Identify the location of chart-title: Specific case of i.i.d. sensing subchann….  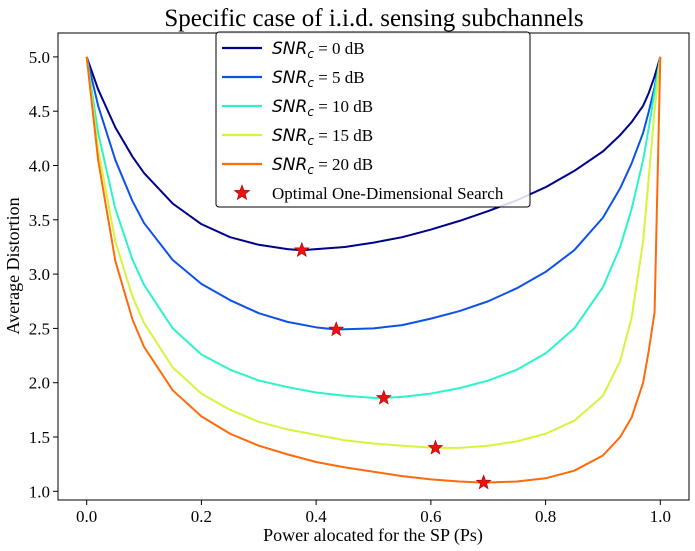
(373, 18).